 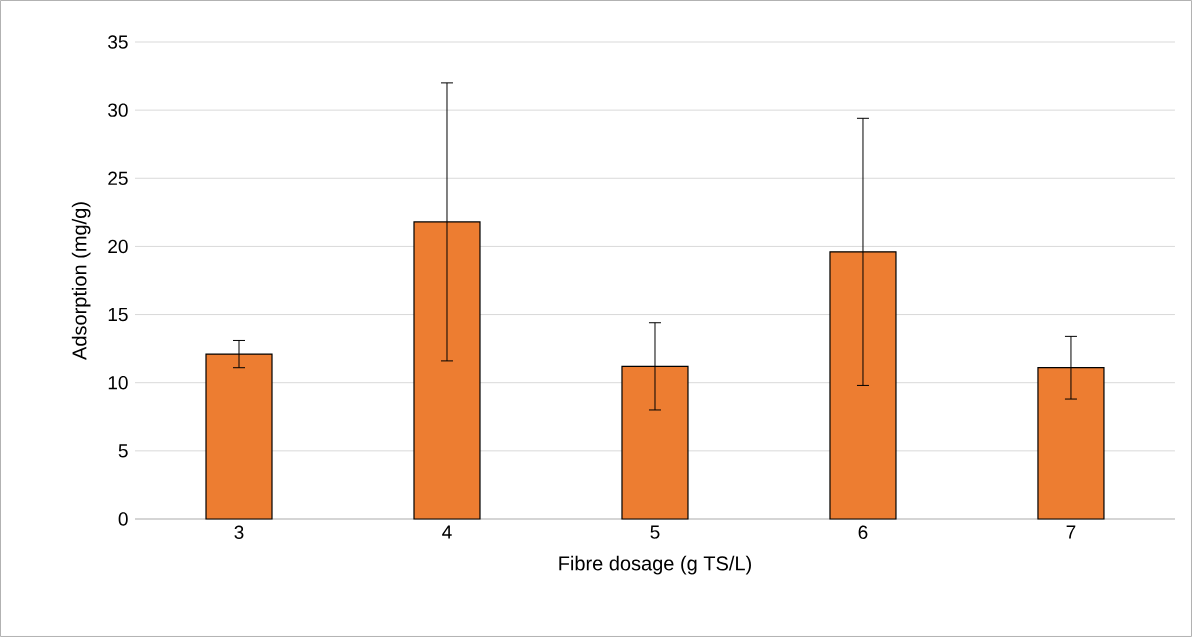 What do you see at coordinates (118, 382) in the screenshot?
I see `y-tick-label: 10` at bounding box center [118, 382].